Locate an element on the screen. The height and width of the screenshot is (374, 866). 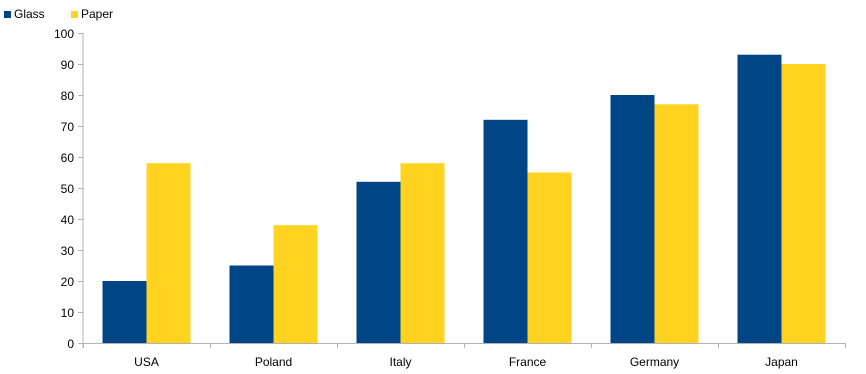
bar-paper-japan is located at coordinates (803, 203).